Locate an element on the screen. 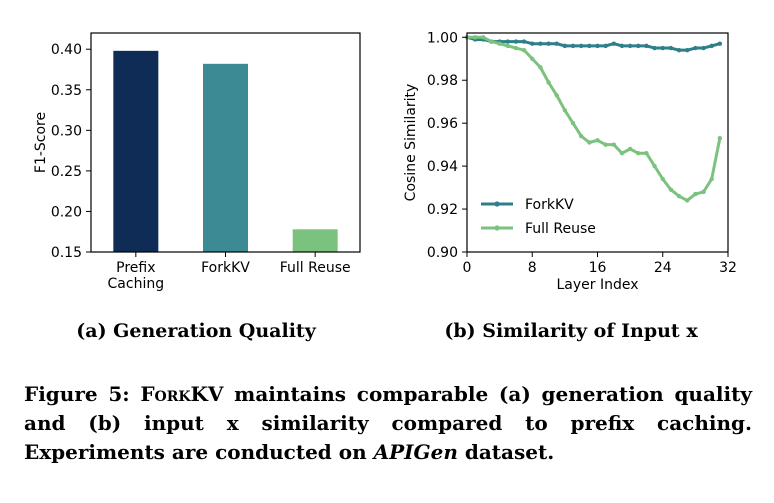 This screenshot has width=774, height=503. x-tick-label: 0 is located at coordinates (467, 268).